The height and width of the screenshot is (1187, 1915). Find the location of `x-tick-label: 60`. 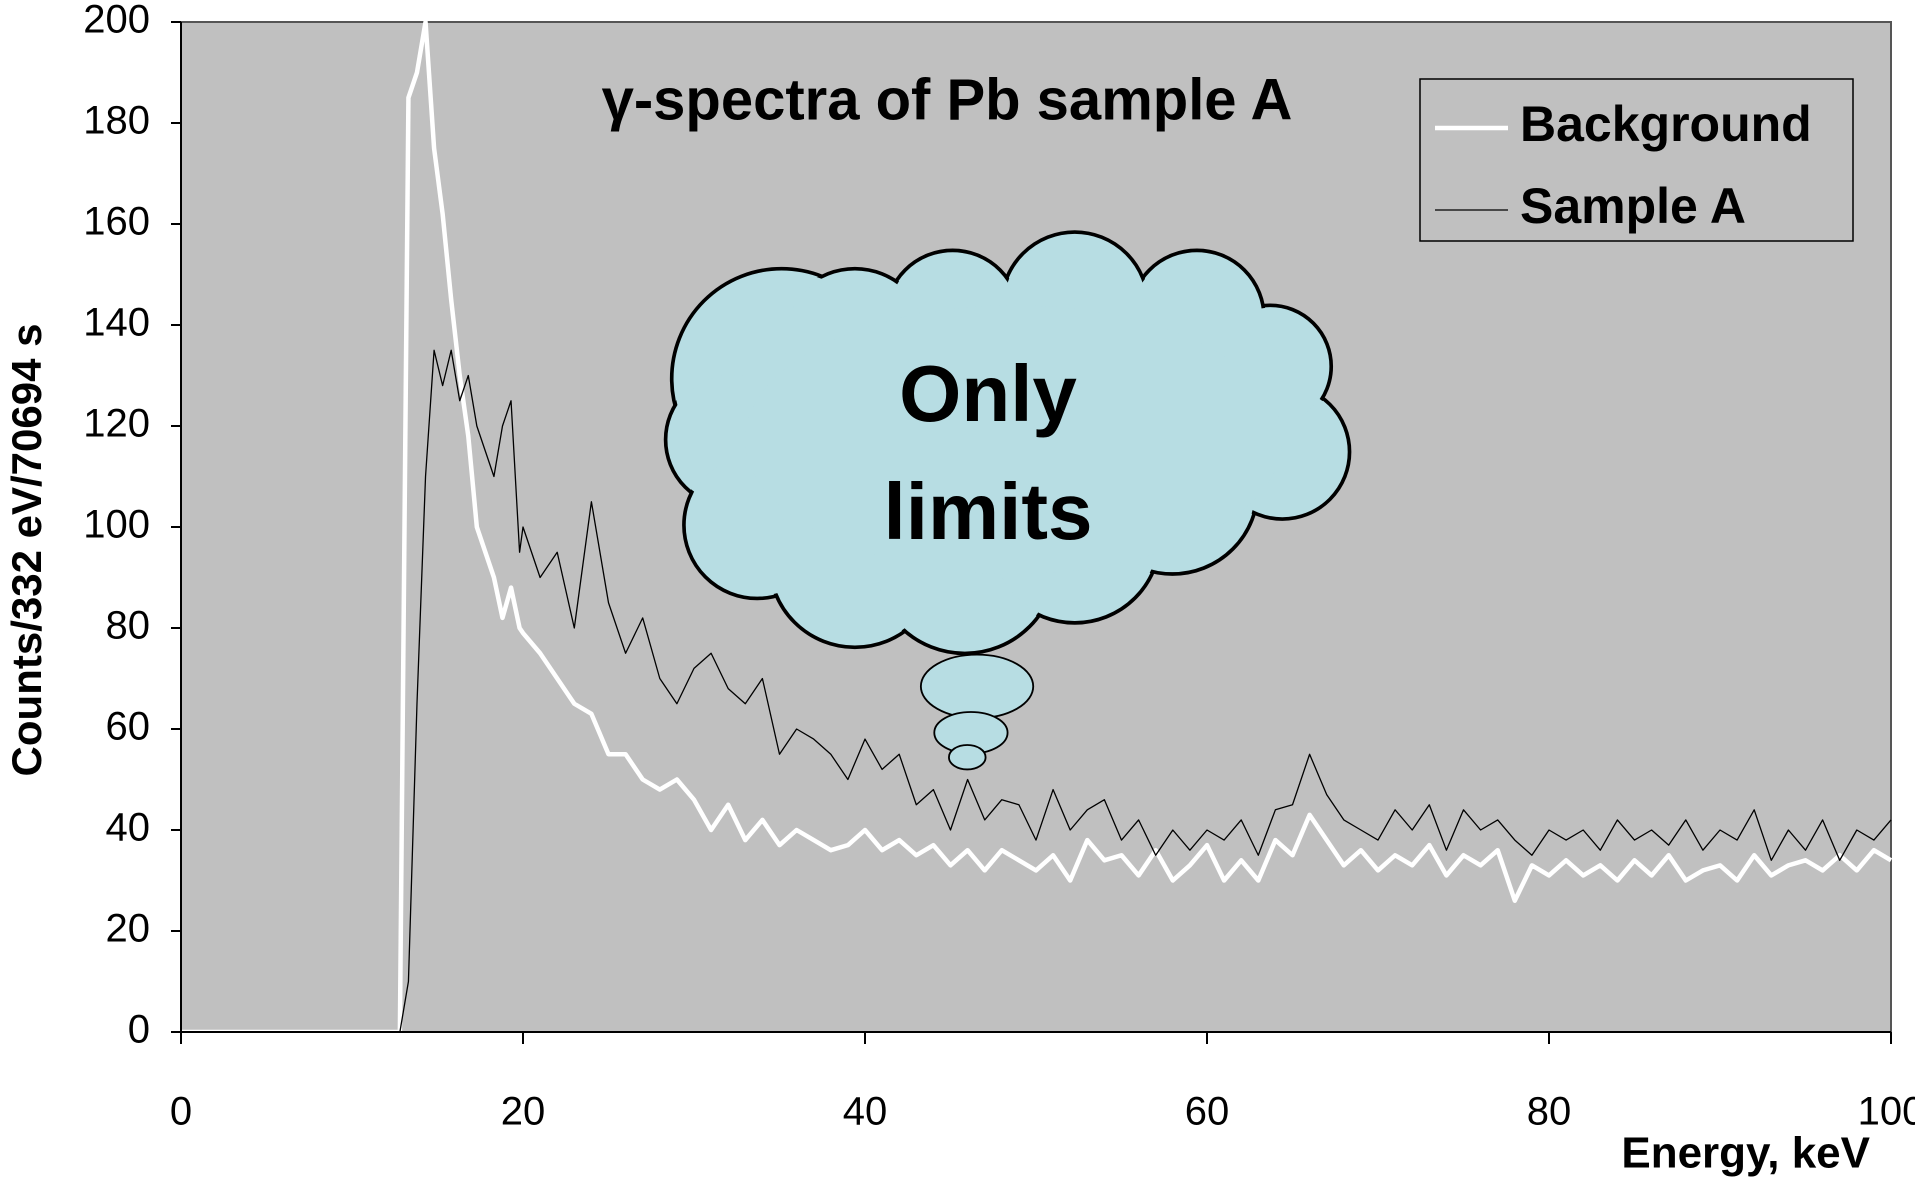

x-tick-label: 60 is located at coordinates (1207, 1112).